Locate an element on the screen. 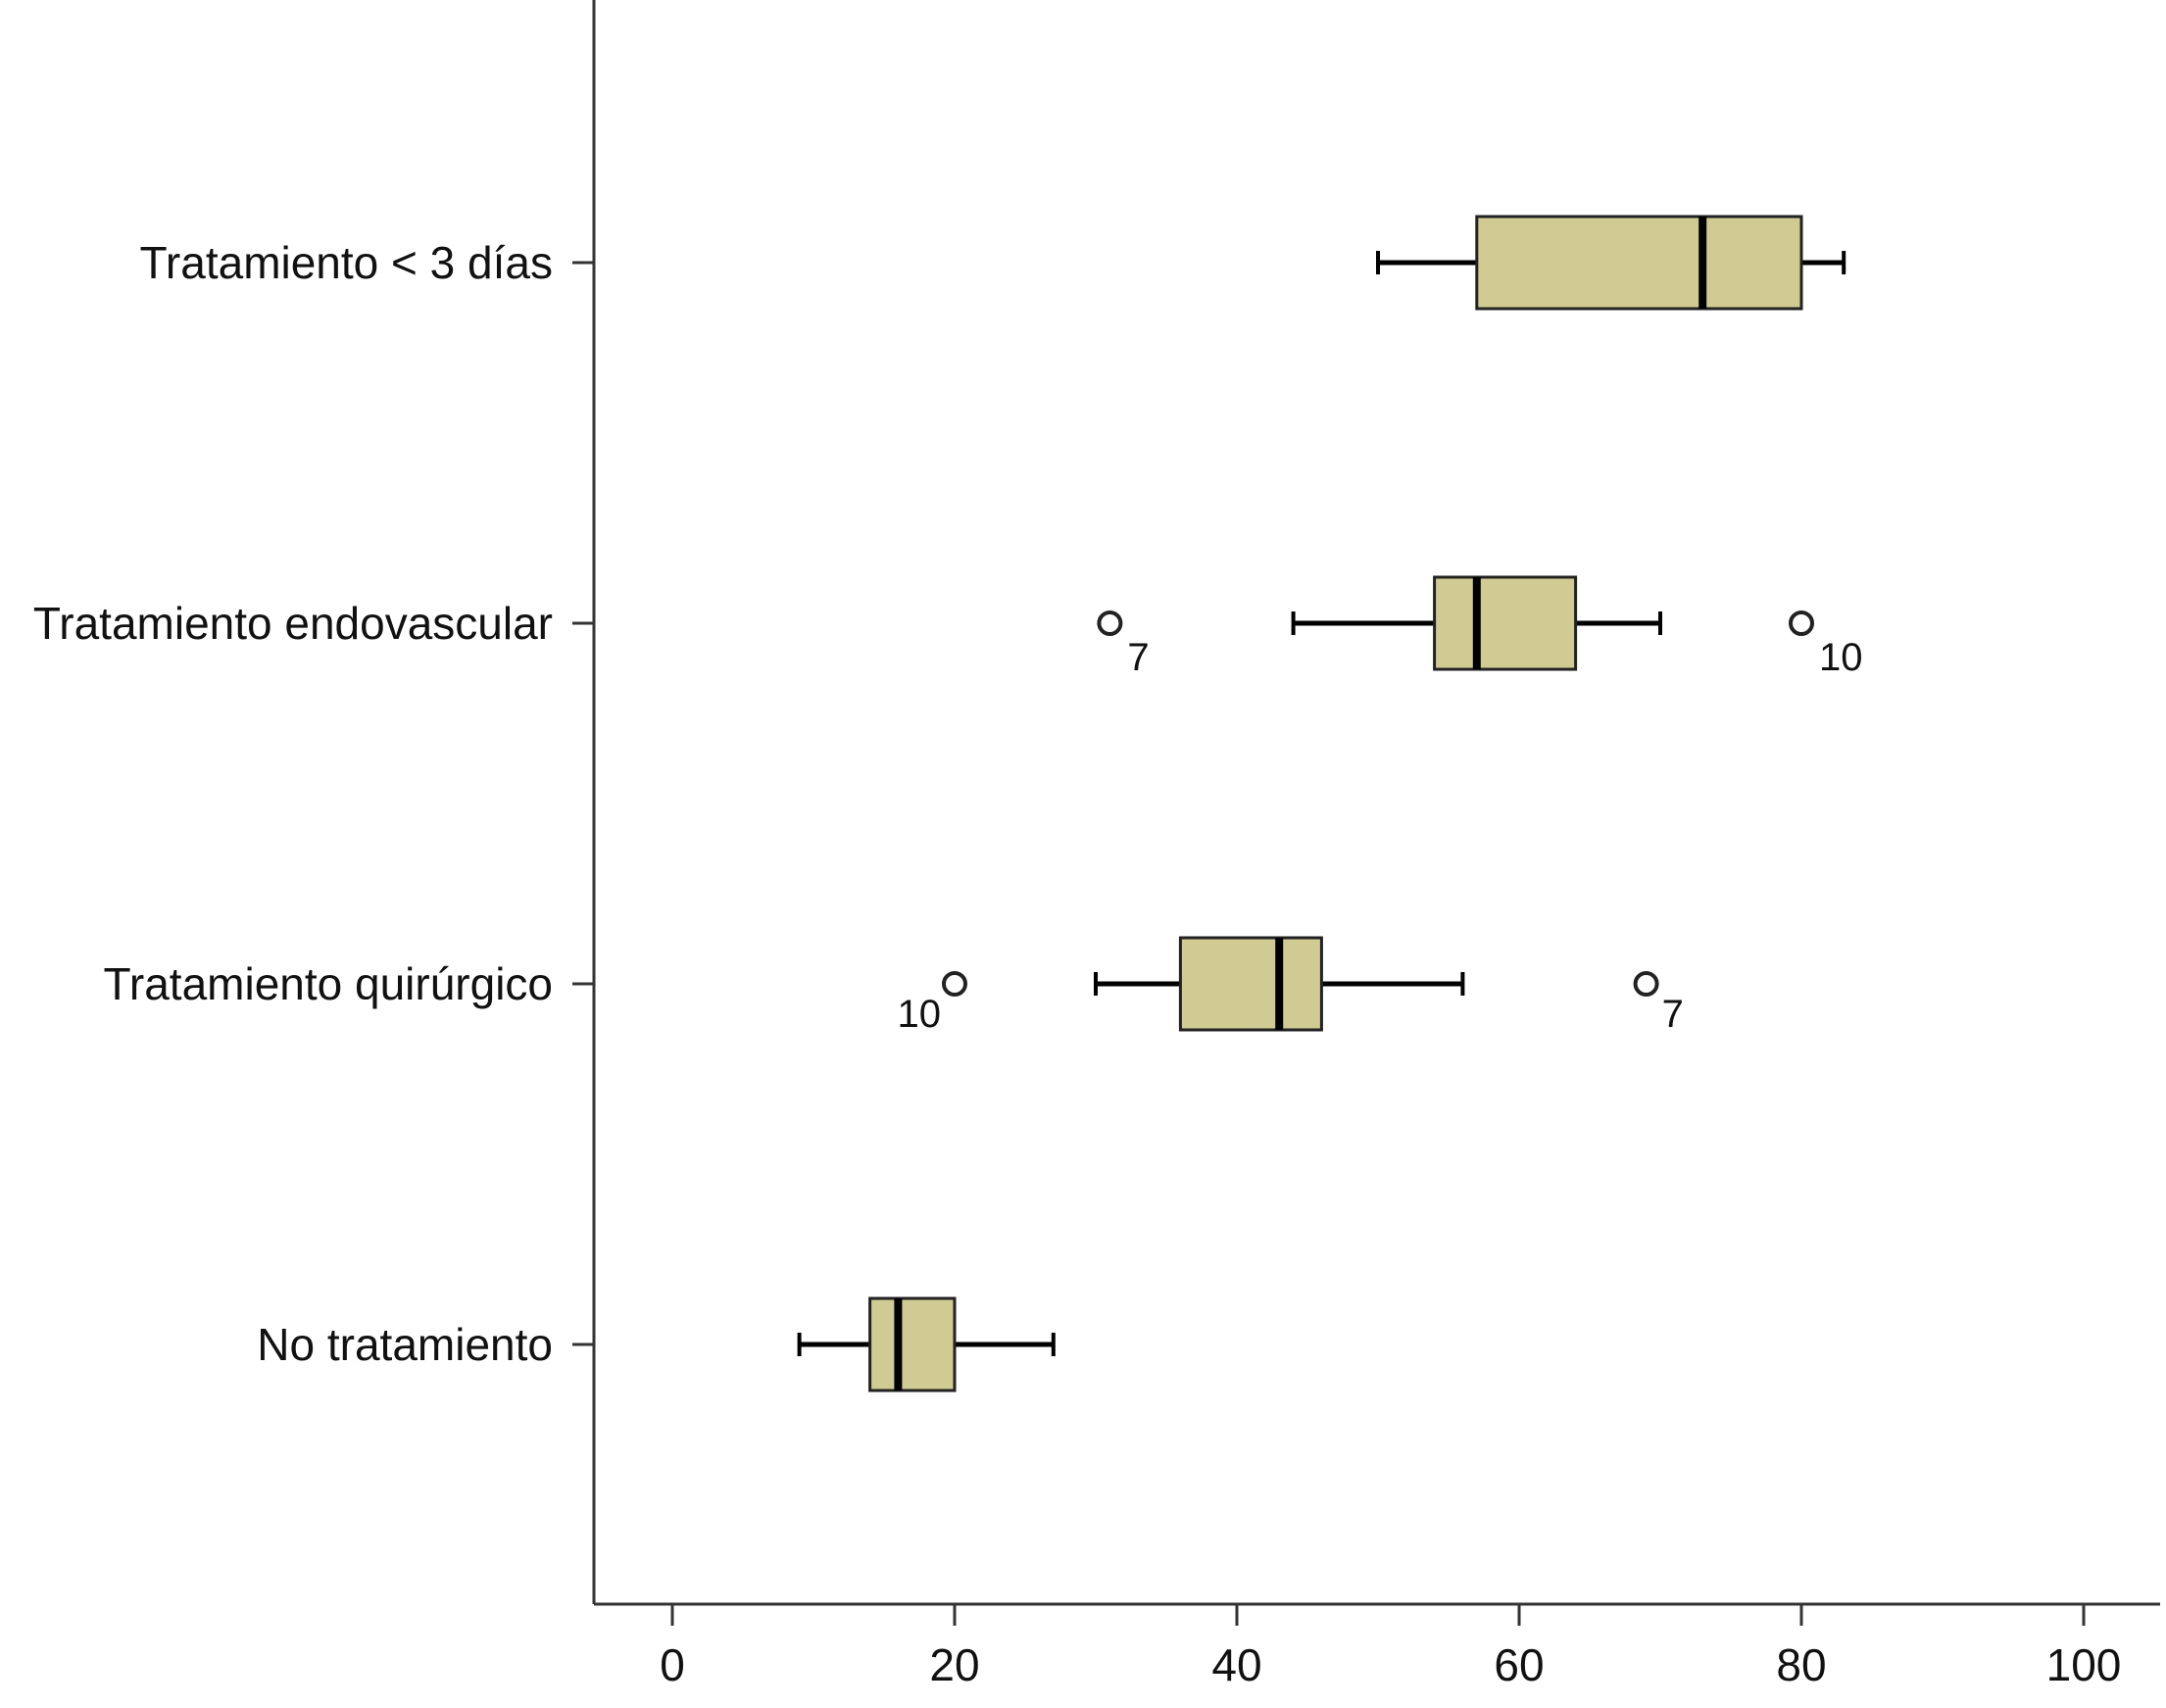  x-tick-label: 20 is located at coordinates (954, 1664).